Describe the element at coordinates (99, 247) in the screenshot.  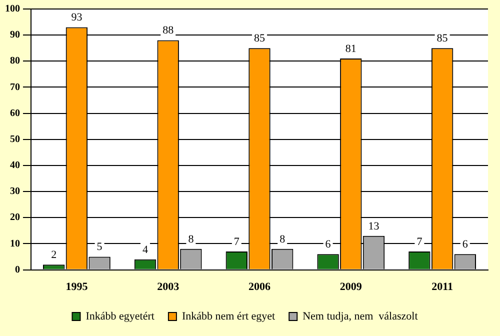
I see `data-label: 5` at that location.